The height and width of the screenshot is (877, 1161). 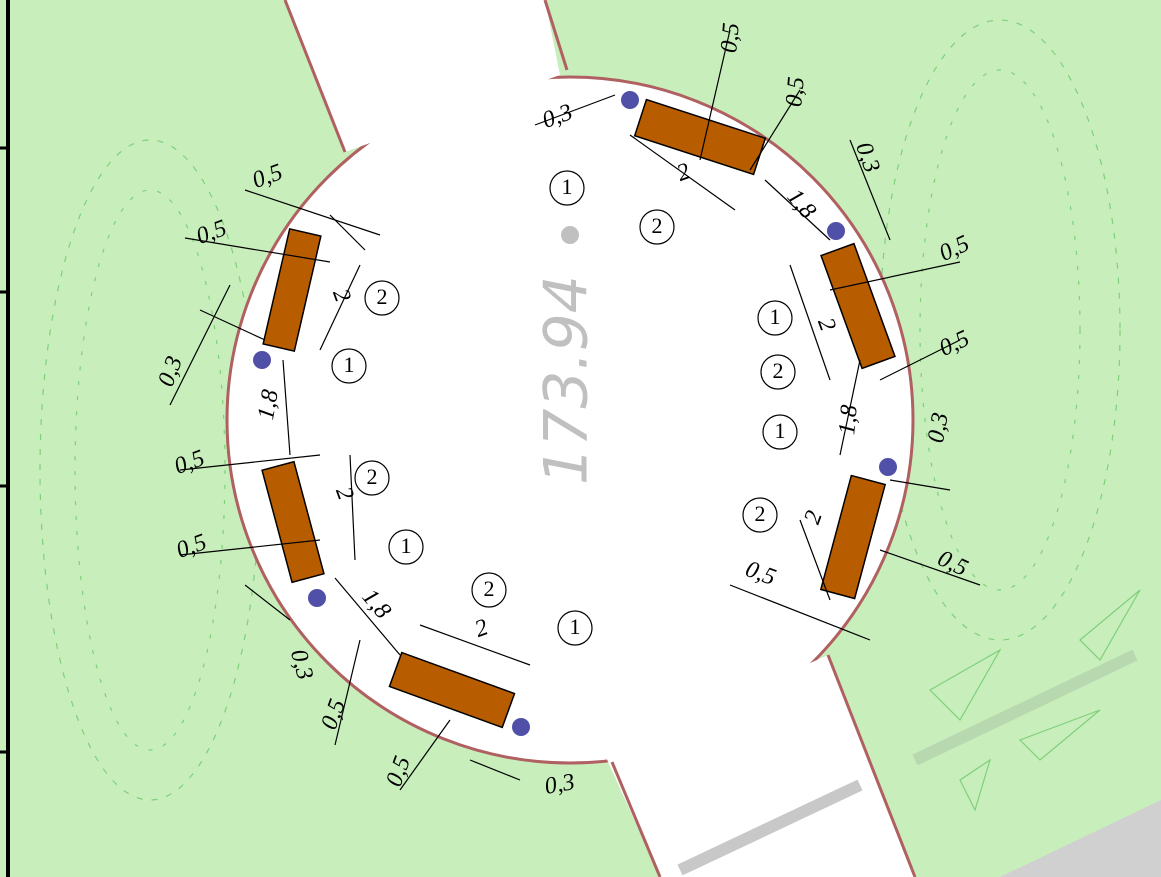 I want to click on frame-ticks, so click(x=4, y=450).